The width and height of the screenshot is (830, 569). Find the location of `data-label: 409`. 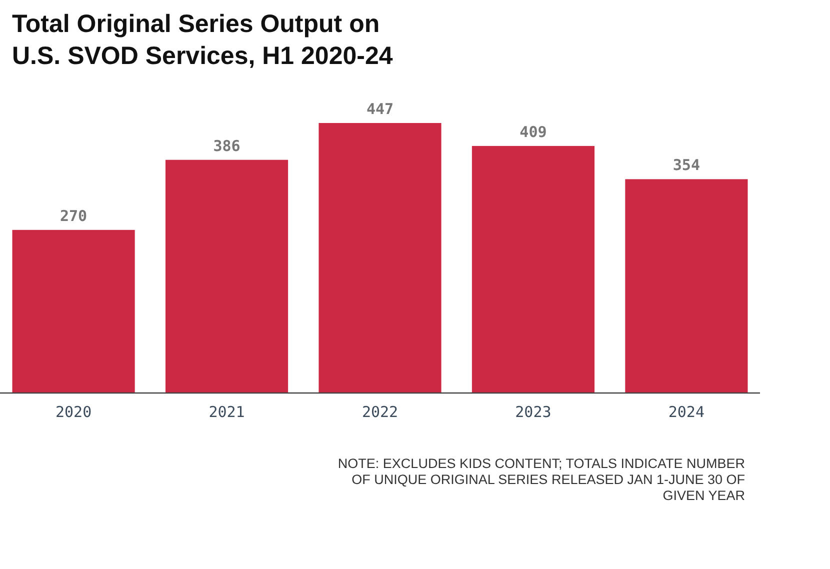

data-label: 409 is located at coordinates (533, 131).